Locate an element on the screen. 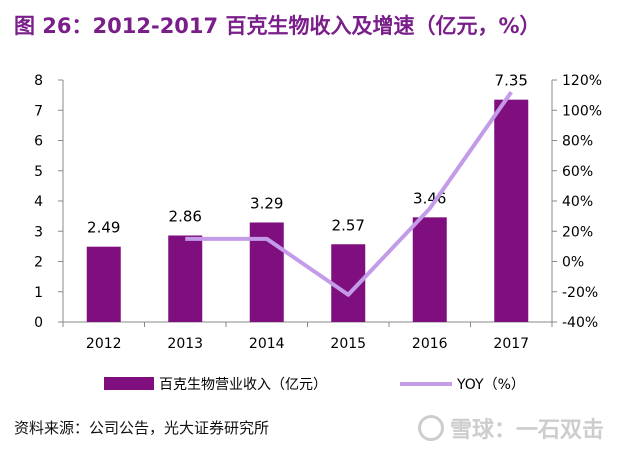 This screenshot has height=449, width=620. legend-line-label: YOY（%） is located at coordinates (490, 385).